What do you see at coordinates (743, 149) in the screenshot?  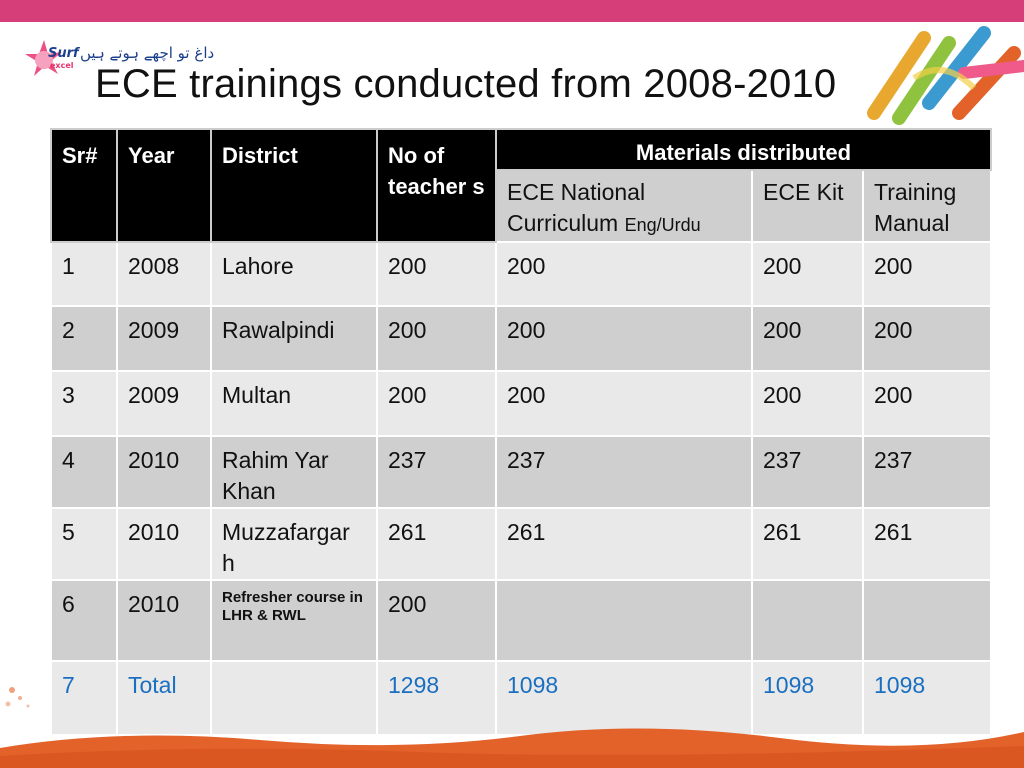 I see `header-materials: Materials distributed` at bounding box center [743, 149].